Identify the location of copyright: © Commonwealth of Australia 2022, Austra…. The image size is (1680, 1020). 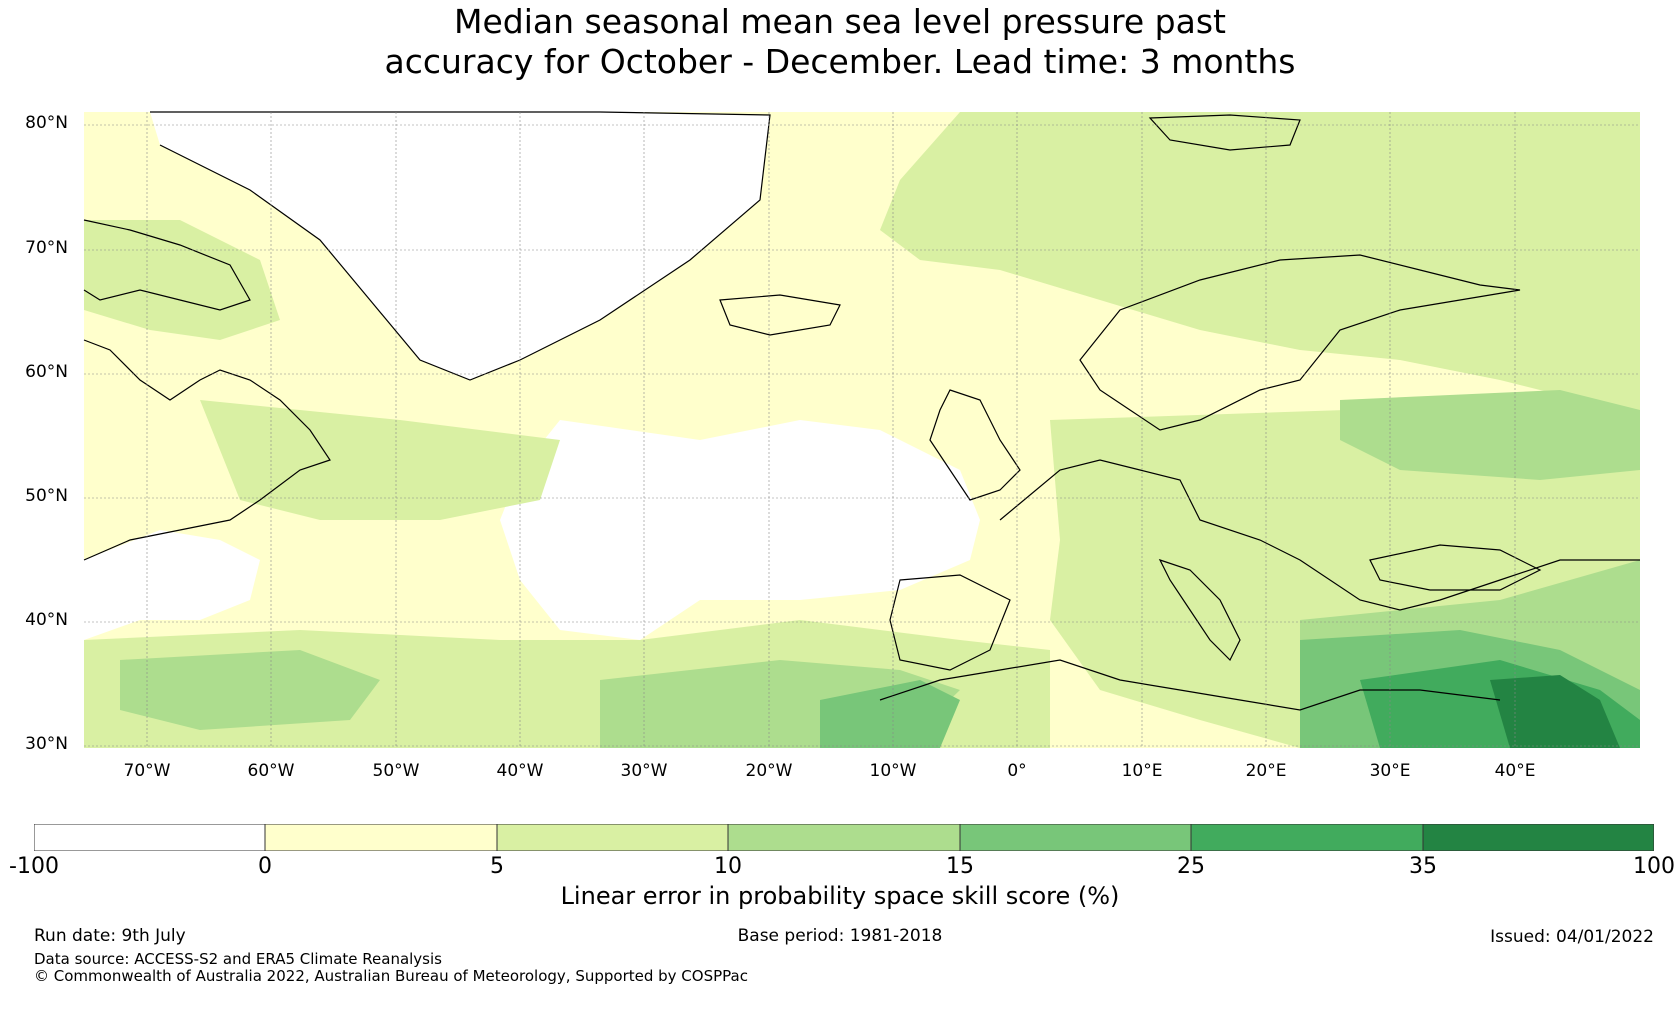
(391, 976).